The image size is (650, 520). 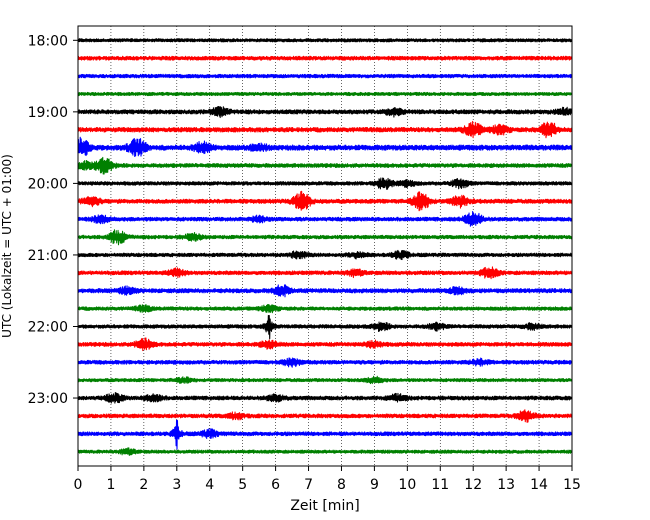 I want to click on seismic-trace-2015, so click(x=325, y=201).